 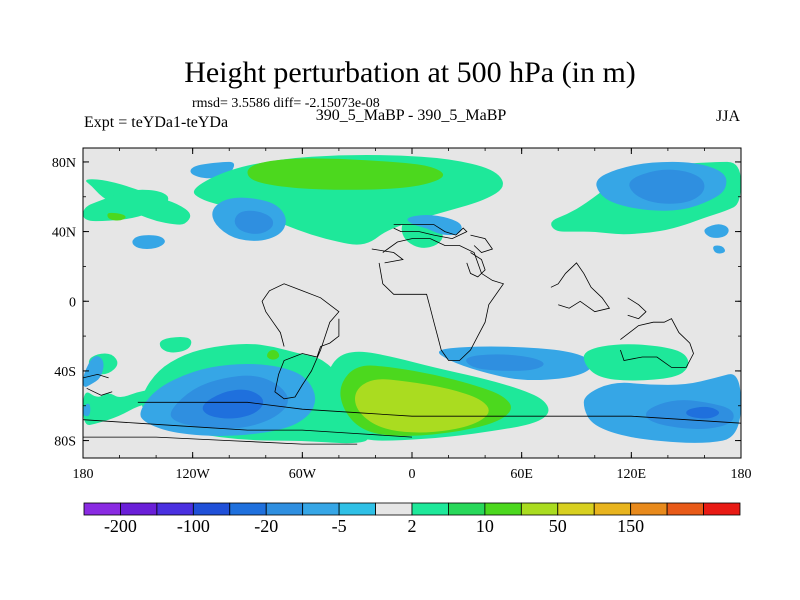 What do you see at coordinates (193, 526) in the screenshot?
I see `colorbar-label: -100` at bounding box center [193, 526].